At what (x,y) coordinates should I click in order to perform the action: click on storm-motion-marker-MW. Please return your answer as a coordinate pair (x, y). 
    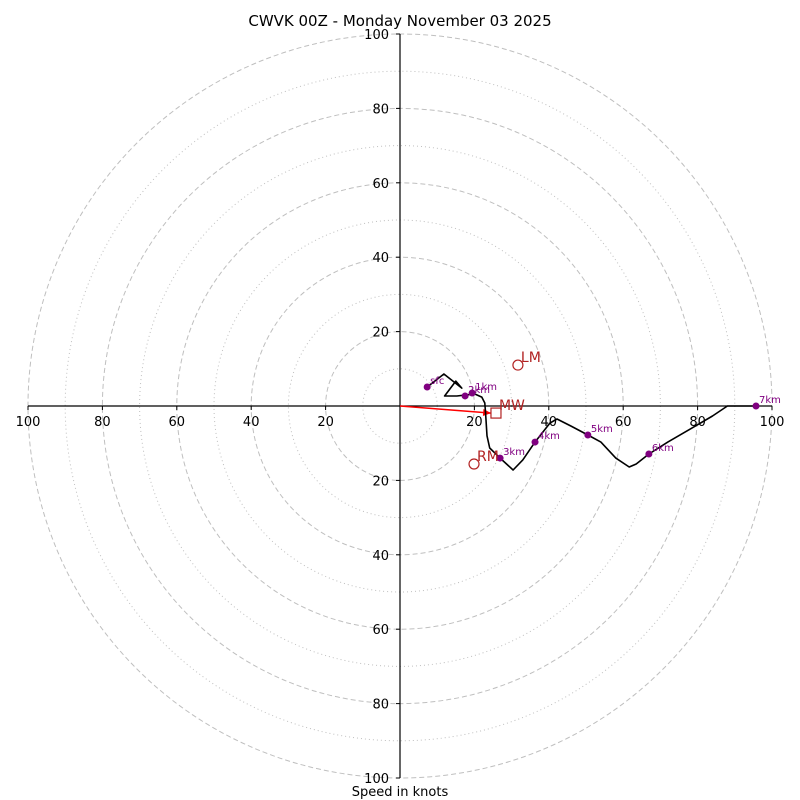
    Looking at the image, I should click on (496, 413).